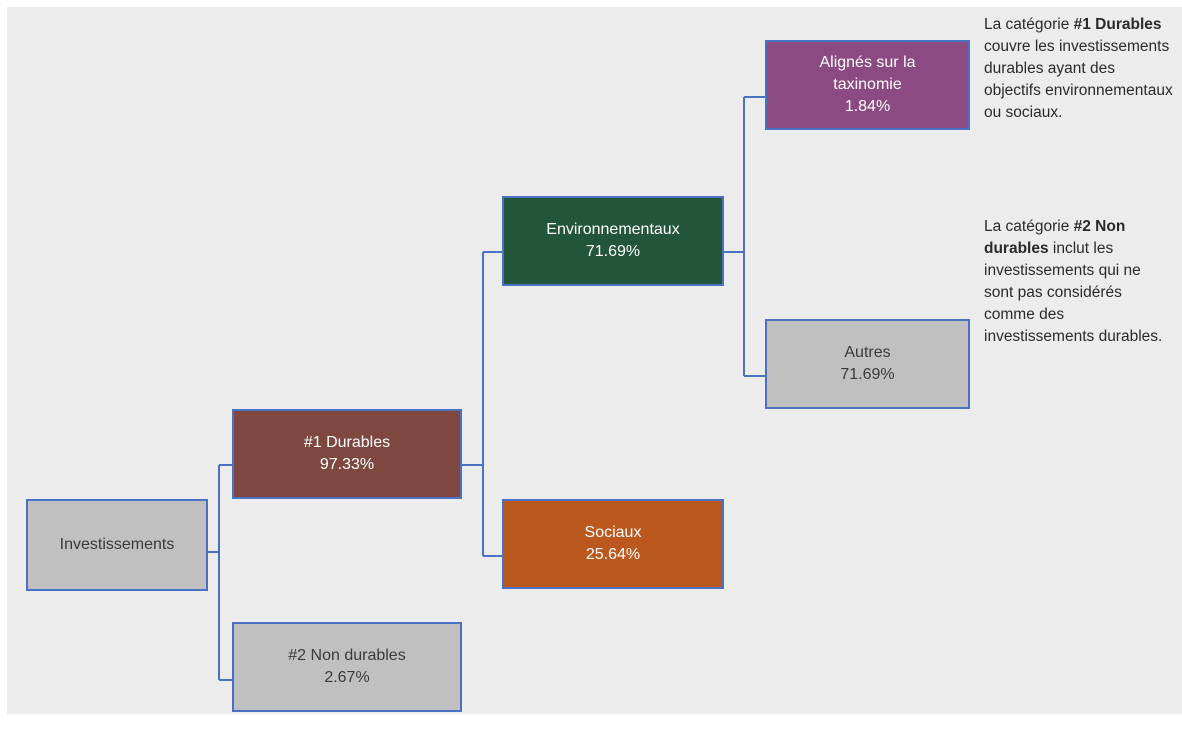 The height and width of the screenshot is (742, 1182). Describe the element at coordinates (613, 532) in the screenshot. I see `node-sociaux-label: Sociaux` at that location.